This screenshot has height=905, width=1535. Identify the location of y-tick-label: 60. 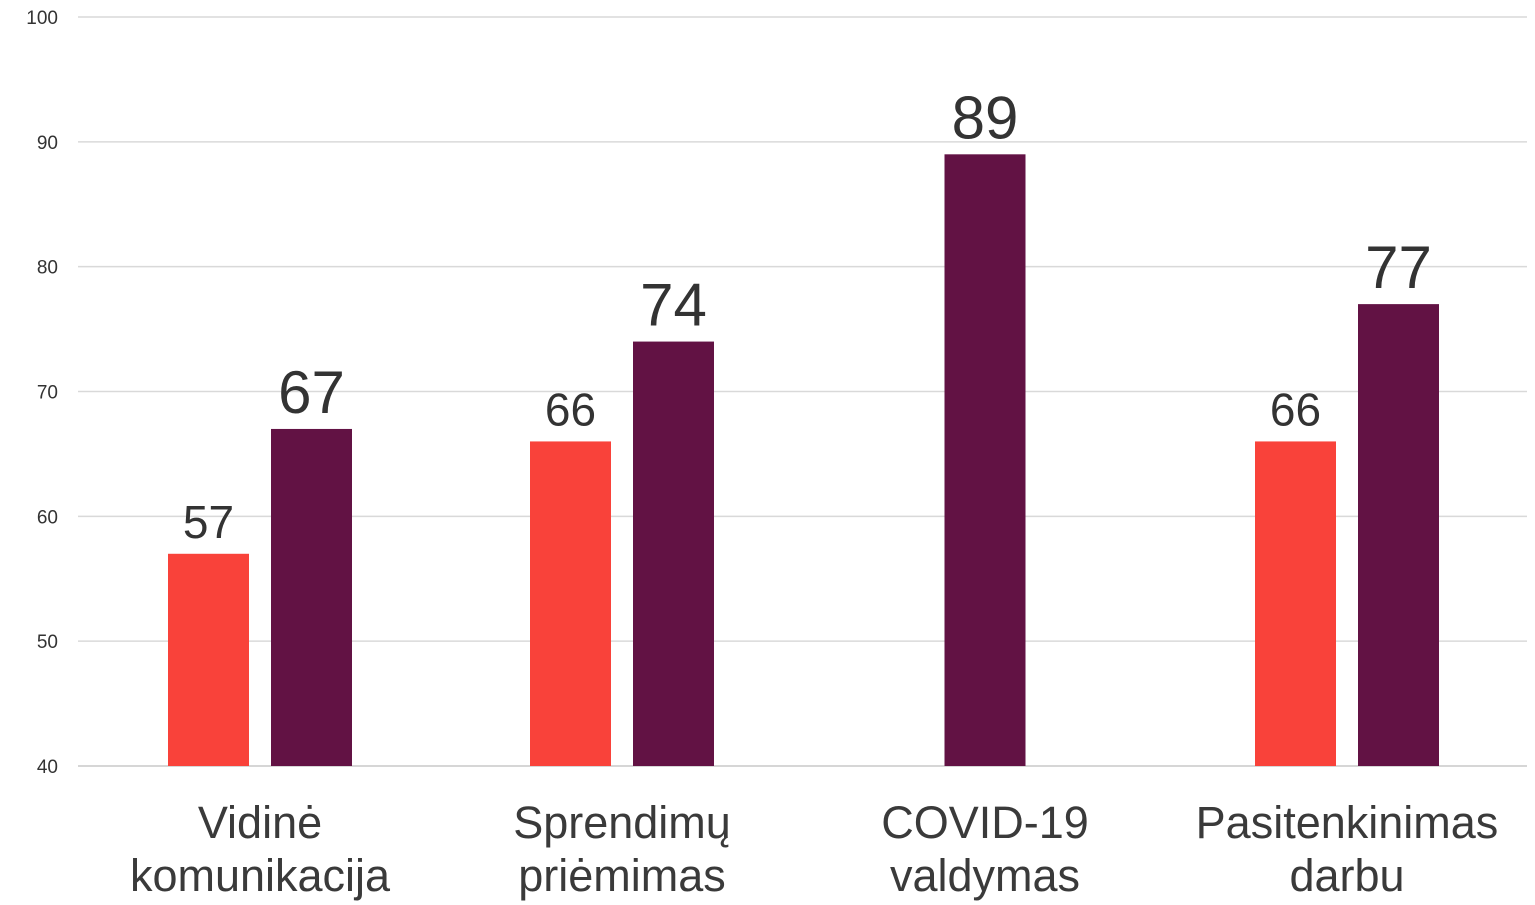
(47, 517).